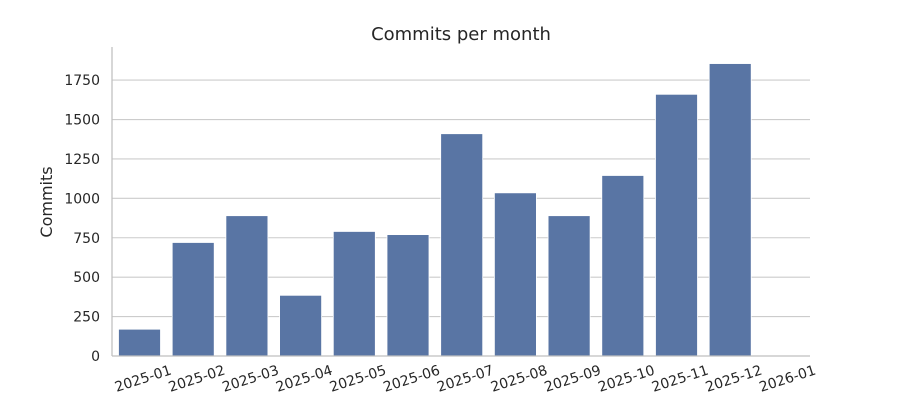 This screenshot has height=400, width=900. I want to click on x-tick-label: 2025-06, so click(411, 379).